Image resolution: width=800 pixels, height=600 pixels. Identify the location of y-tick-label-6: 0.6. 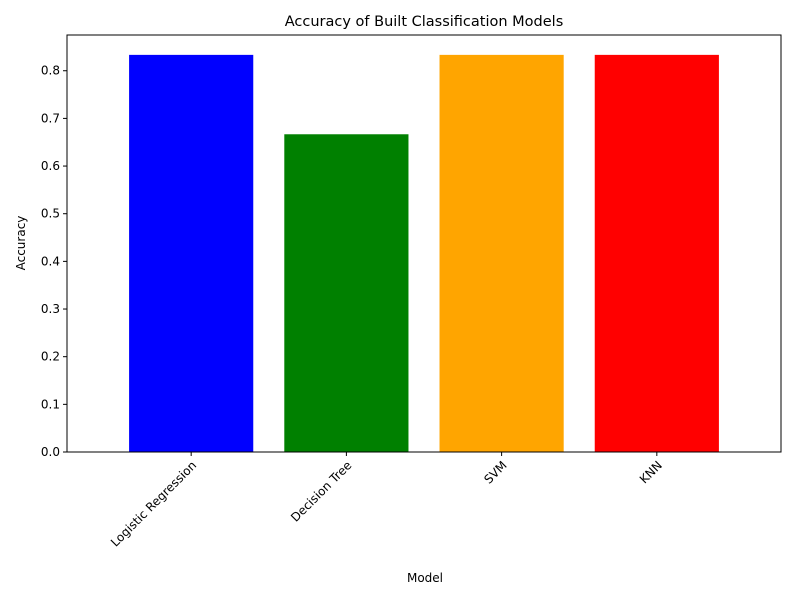
(50, 166).